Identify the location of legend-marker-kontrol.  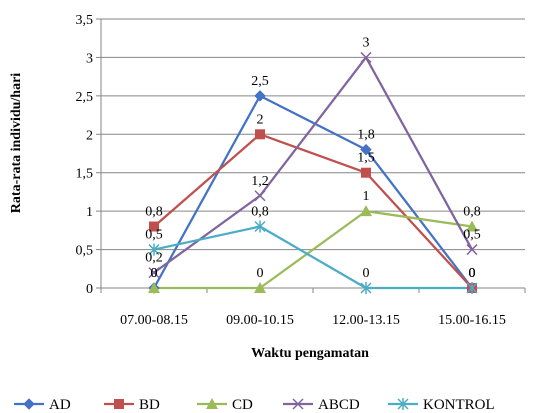
(403, 404).